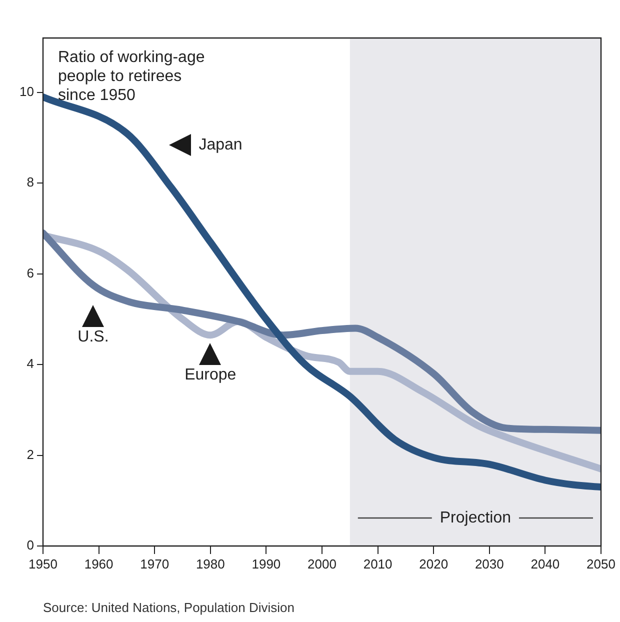 The height and width of the screenshot is (622, 620). What do you see at coordinates (433, 564) in the screenshot?
I see `x-tick-label: 2020` at bounding box center [433, 564].